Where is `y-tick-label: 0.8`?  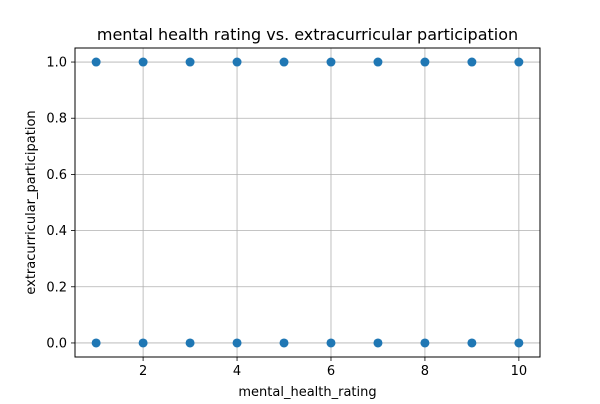
y-tick-label: 0.8 is located at coordinates (56, 119).